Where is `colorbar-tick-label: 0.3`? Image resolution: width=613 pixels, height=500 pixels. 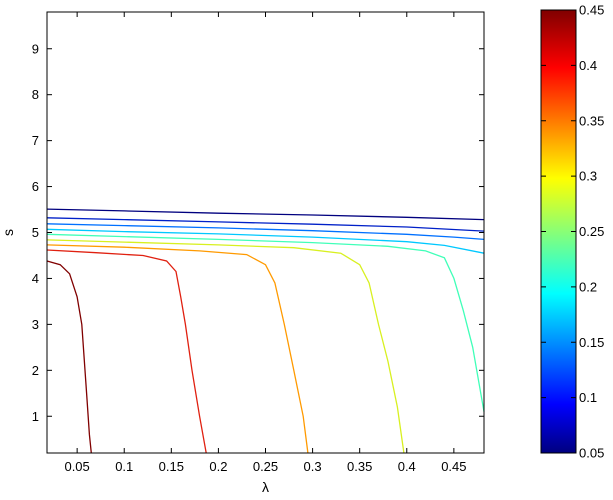
colorbar-tick-label: 0.3 is located at coordinates (588, 176).